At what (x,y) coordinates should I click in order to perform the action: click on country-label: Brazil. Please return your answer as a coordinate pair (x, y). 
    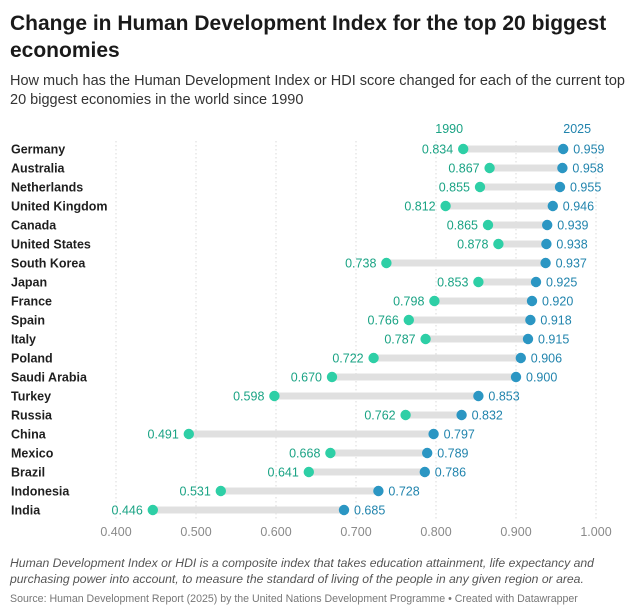
    Looking at the image, I should click on (28, 473).